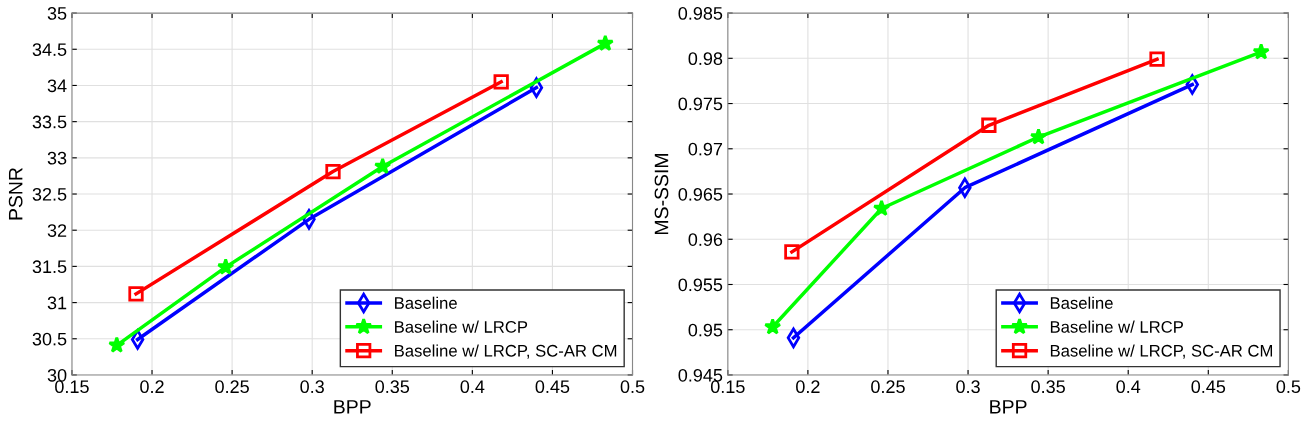 This screenshot has width=1308, height=436. Describe the element at coordinates (49, 194) in the screenshot. I see `y-tick-label: 32.5` at that location.